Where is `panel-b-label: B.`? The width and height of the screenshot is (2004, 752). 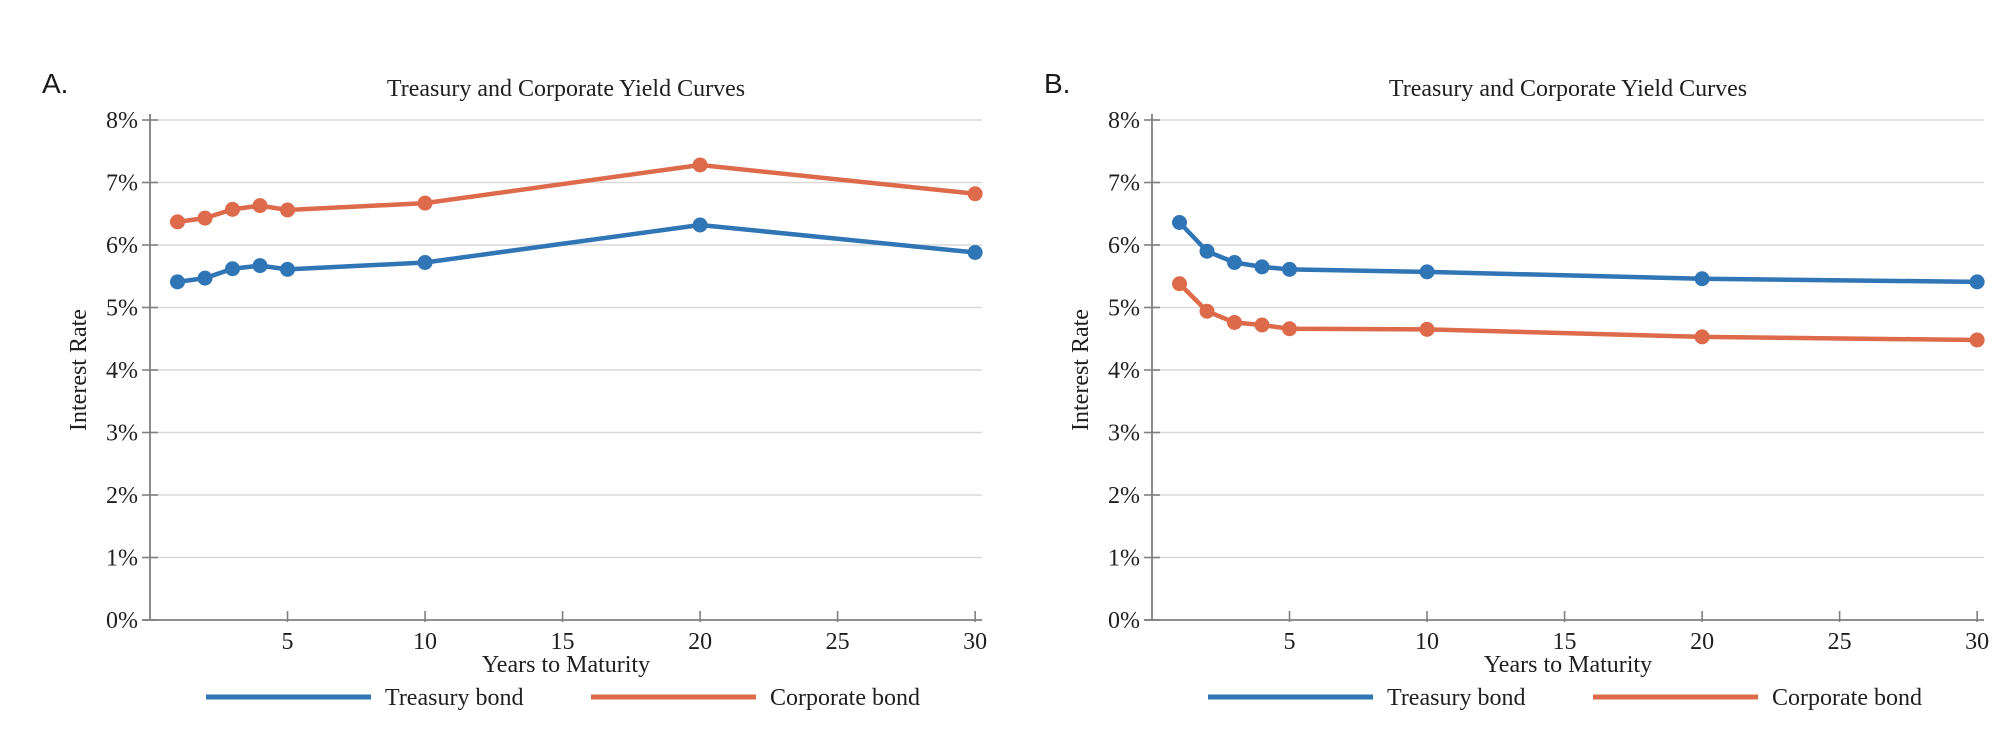
panel-b-label: B. is located at coordinates (1057, 83).